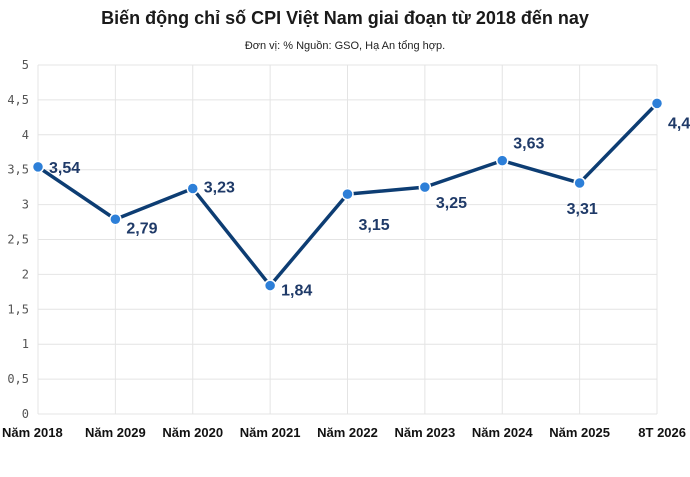  What do you see at coordinates (18, 240) in the screenshot?
I see `y-tick-label: 2,5` at bounding box center [18, 240].